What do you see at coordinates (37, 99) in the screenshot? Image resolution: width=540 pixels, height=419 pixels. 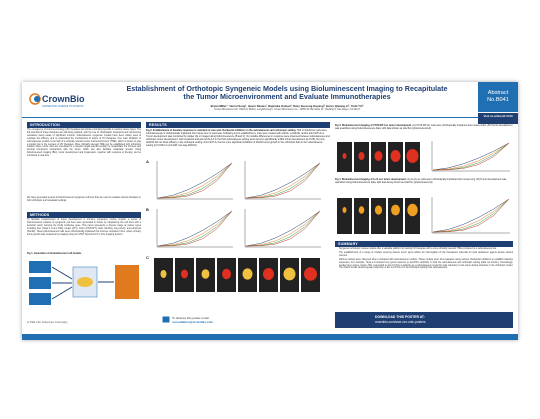 I see `logo-mark` at bounding box center [37, 99].